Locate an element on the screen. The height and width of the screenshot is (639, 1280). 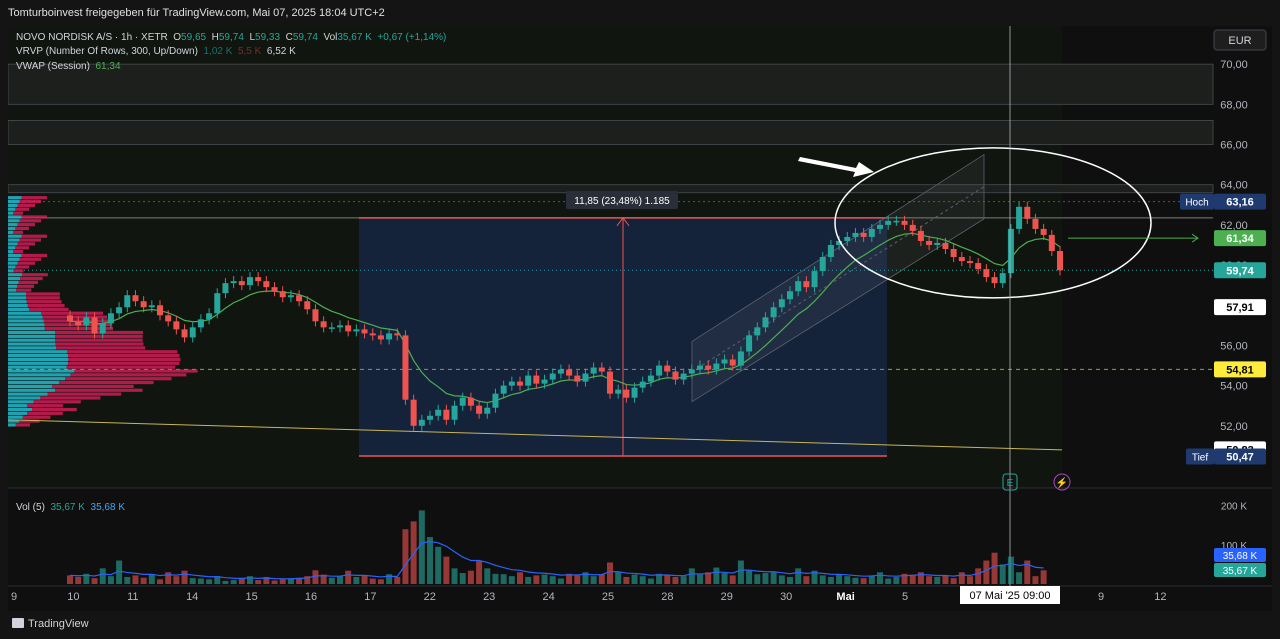
time-tick-2: 11 is located at coordinates (132, 597).